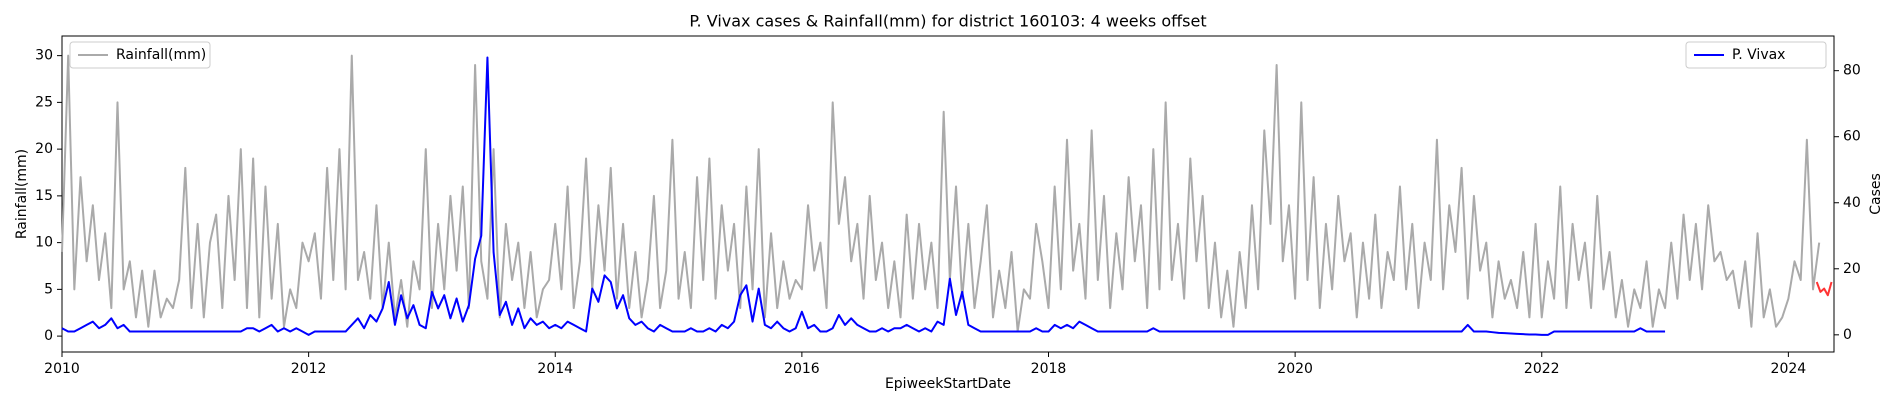 The width and height of the screenshot is (1896, 400). Describe the element at coordinates (1852, 203) in the screenshot. I see `y2-tick-label: 40` at that location.